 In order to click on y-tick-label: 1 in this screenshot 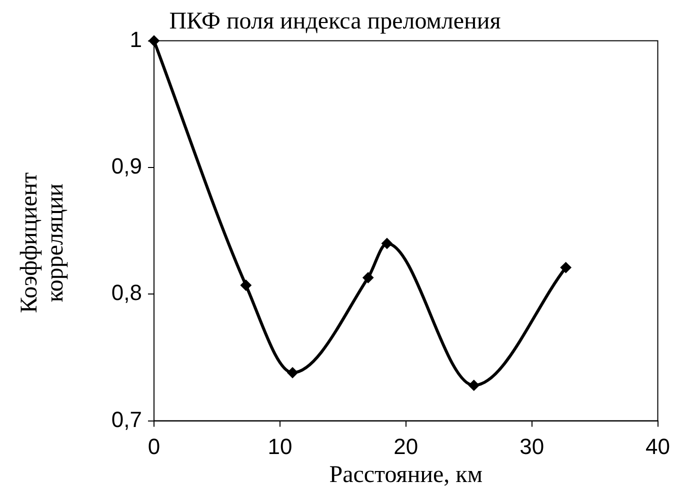, I will do `click(136, 39)`.